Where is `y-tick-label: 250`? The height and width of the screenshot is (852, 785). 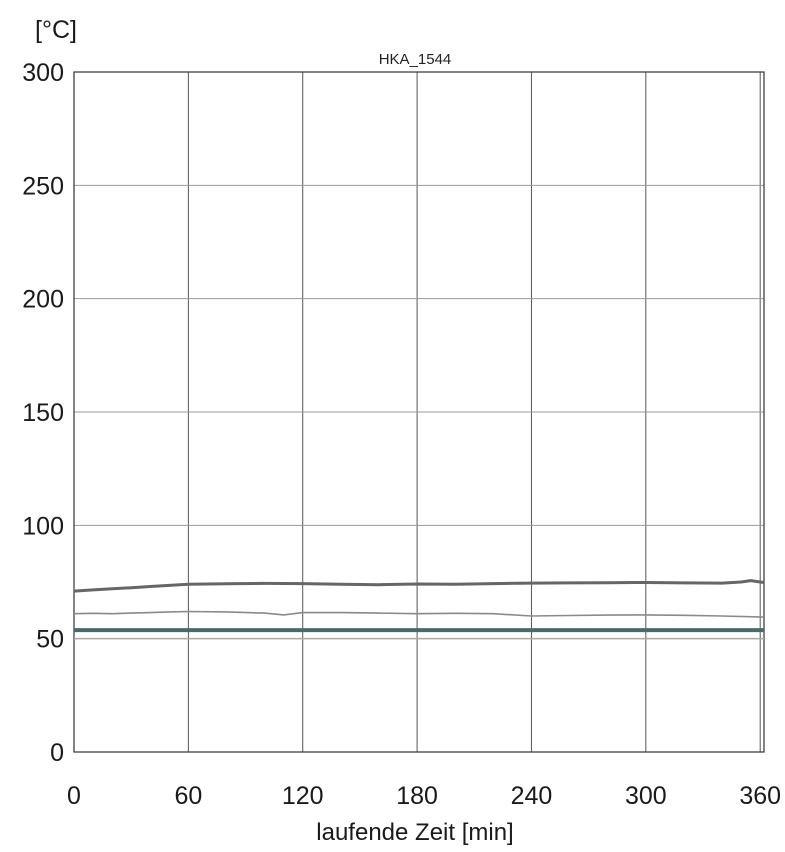 y-tick-label: 250 is located at coordinates (43, 186).